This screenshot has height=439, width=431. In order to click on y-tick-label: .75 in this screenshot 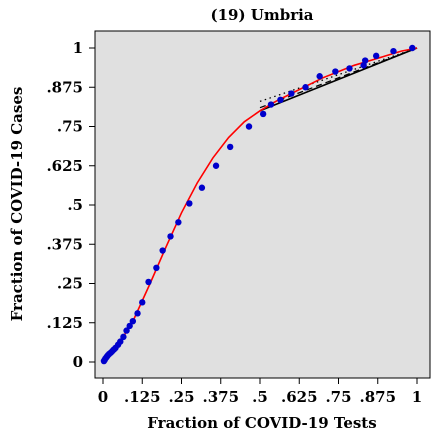, I will do `click(70, 127)`.